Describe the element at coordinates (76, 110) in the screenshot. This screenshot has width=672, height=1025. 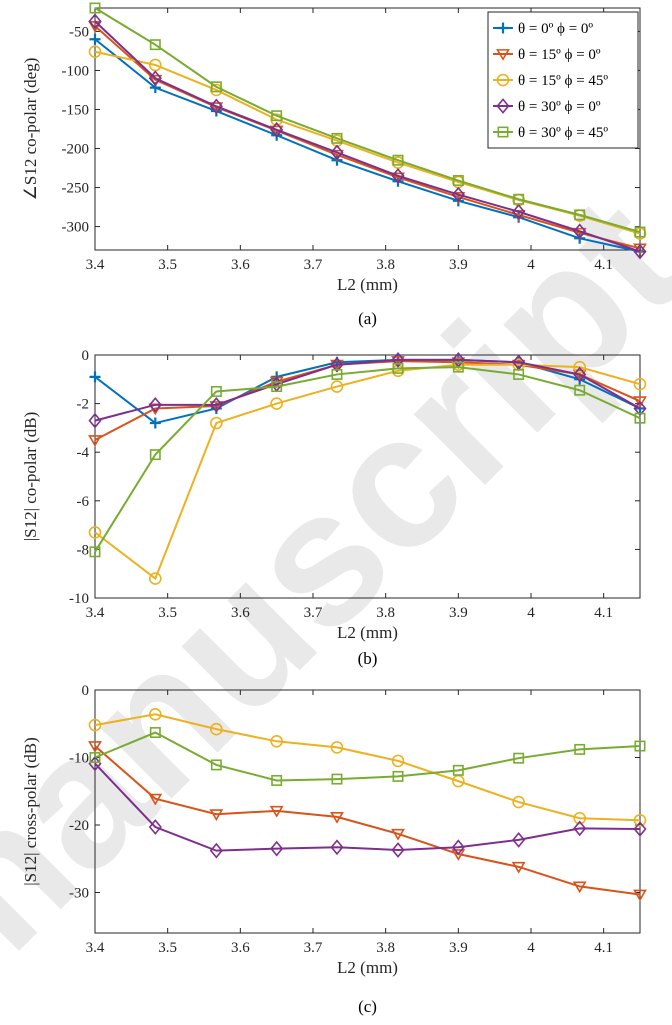
I see `y-tick-label: -150` at that location.